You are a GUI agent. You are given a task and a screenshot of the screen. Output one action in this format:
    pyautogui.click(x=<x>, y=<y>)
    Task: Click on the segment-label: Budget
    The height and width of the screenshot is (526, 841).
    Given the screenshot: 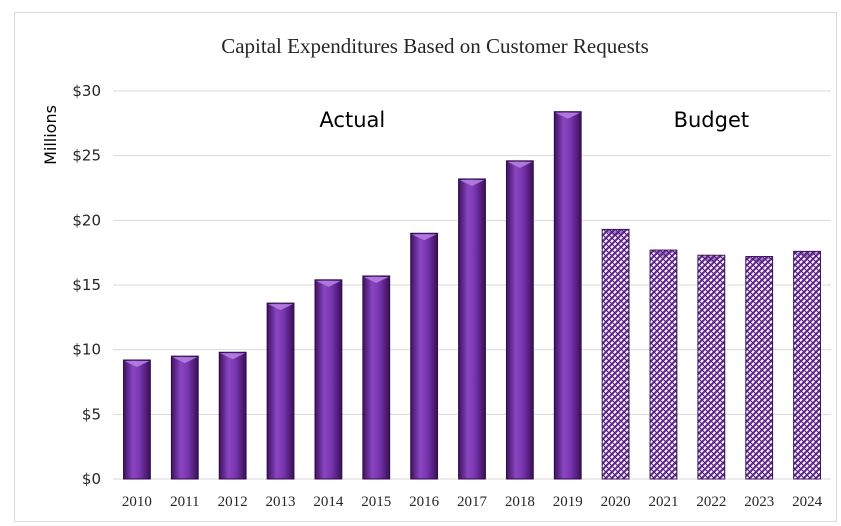 What is the action you would take?
    pyautogui.click(x=712, y=120)
    